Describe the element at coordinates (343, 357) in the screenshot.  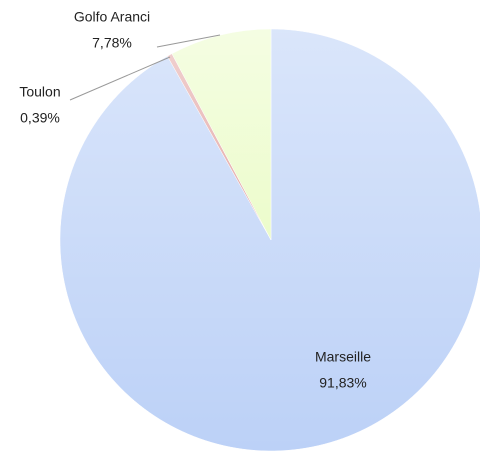
I see `slice-label: Marseille` at that location.